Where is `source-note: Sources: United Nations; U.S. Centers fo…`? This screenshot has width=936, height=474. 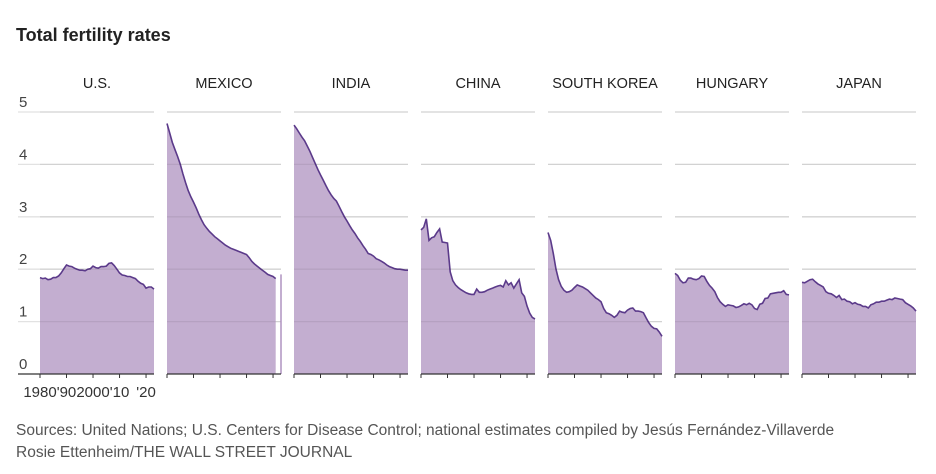
source-note: Sources: United Nations; U.S. Centers fo… is located at coordinates (425, 442).